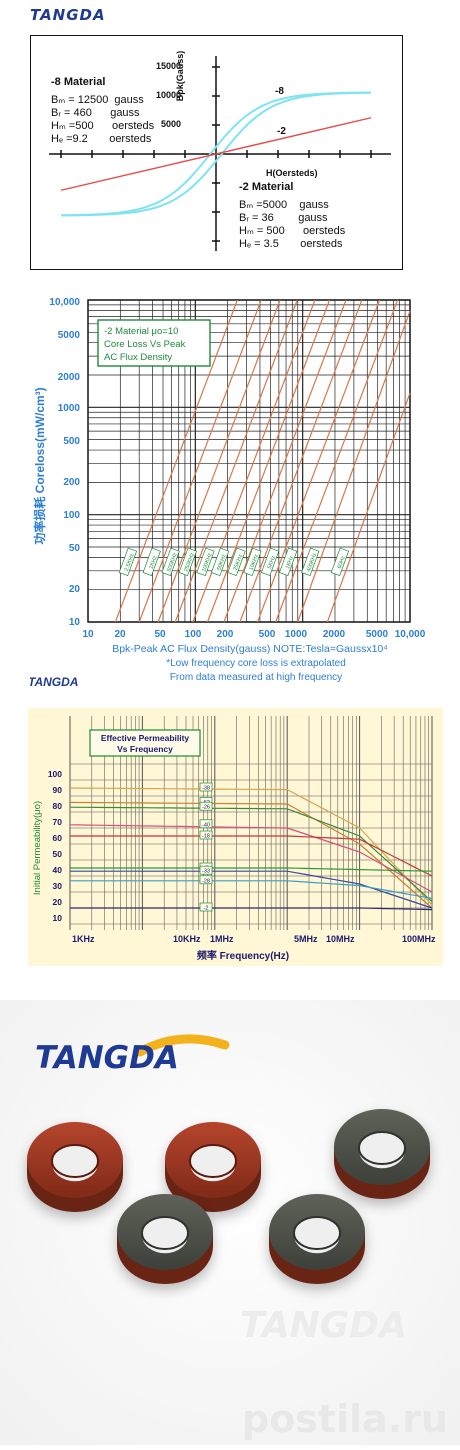 Image resolution: width=460 pixels, height=1450 pixels. Describe the element at coordinates (83, 939) in the screenshot. I see `x-tick-1khz: 1KHz` at that location.